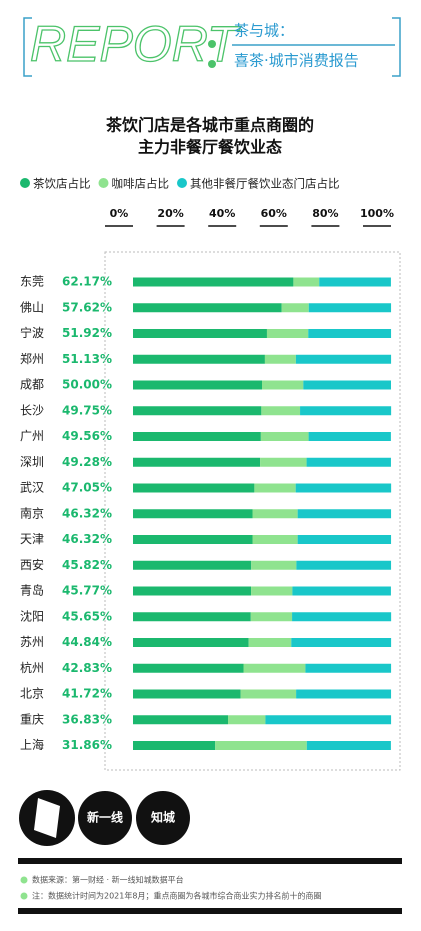  Describe the element at coordinates (87, 359) in the screenshot. I see `value-label: 51.13%` at that location.